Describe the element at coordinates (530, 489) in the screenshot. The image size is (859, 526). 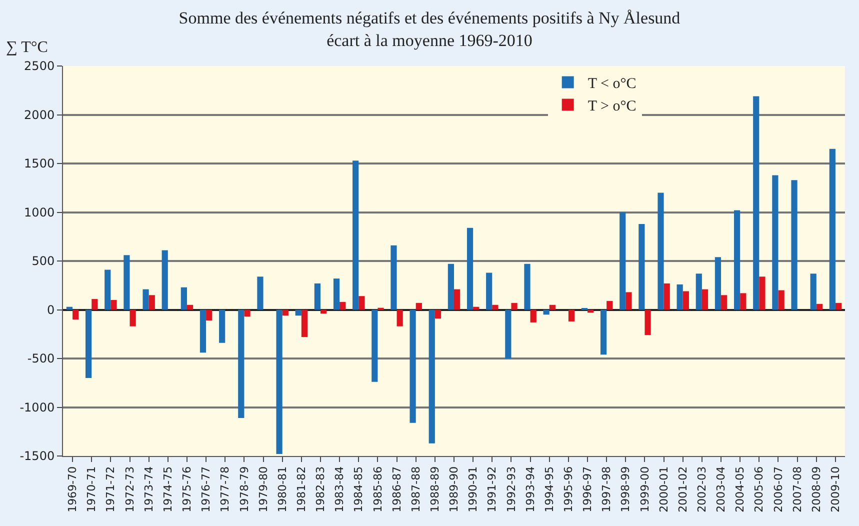
I see `x-tick-label: 1993-94` at that location.